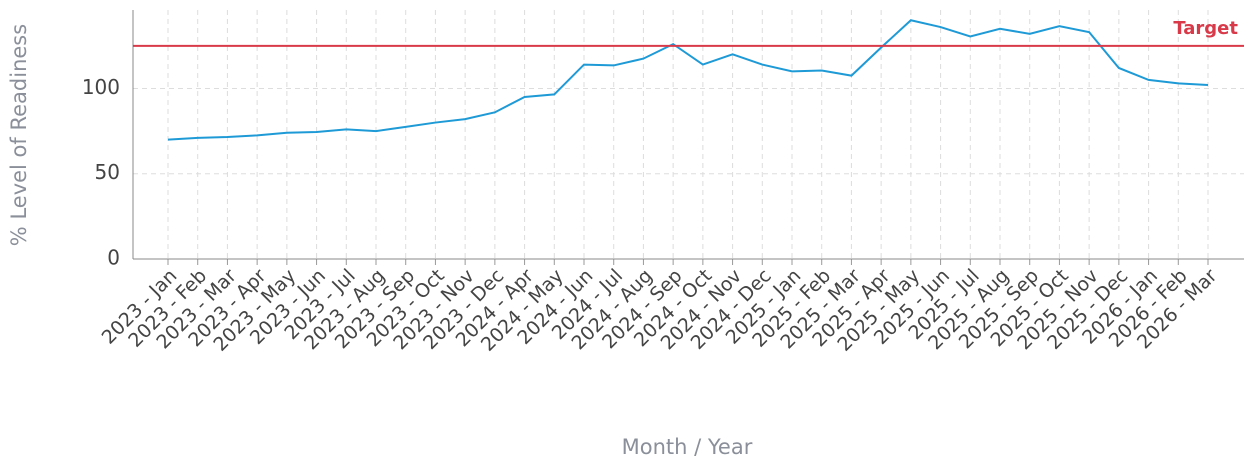  I want to click on y-tick-label: 100, so click(101, 87).